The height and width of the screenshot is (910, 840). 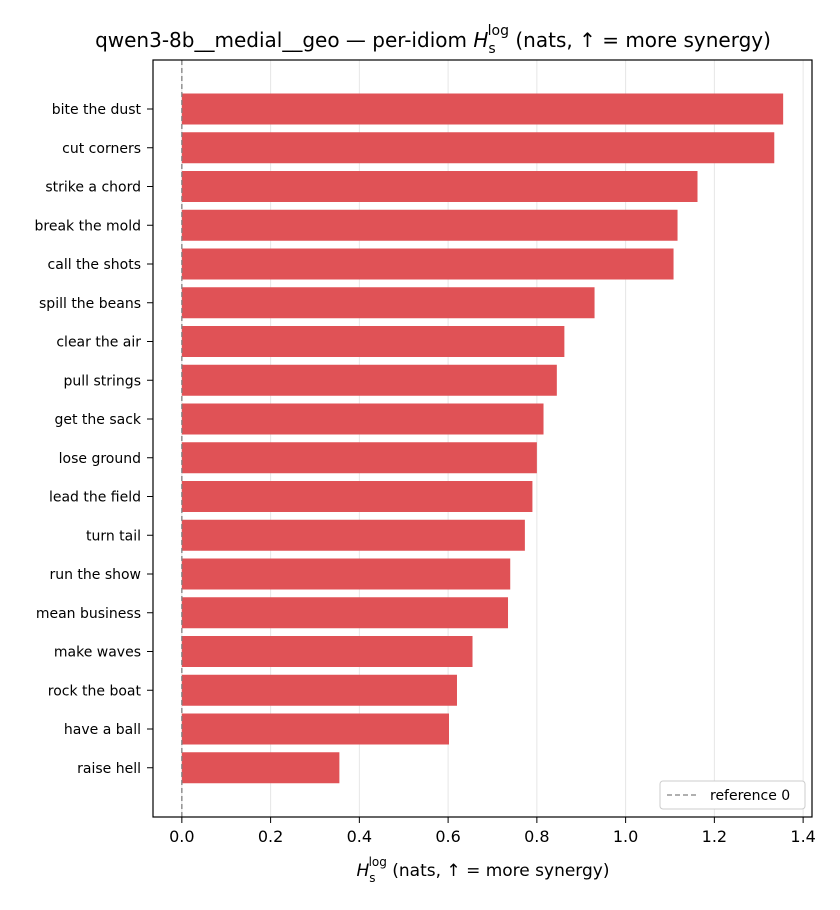 I want to click on chart-title-prefix: qwen3-8b__medial__geo — per-idiom, so click(x=284, y=40).